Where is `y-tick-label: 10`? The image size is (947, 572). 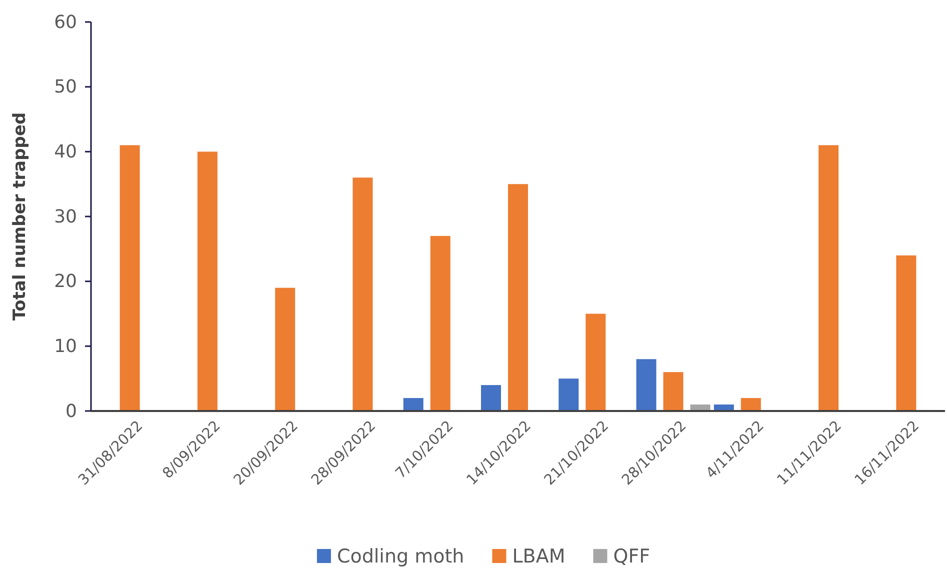
y-tick-label: 10 is located at coordinates (65, 346).